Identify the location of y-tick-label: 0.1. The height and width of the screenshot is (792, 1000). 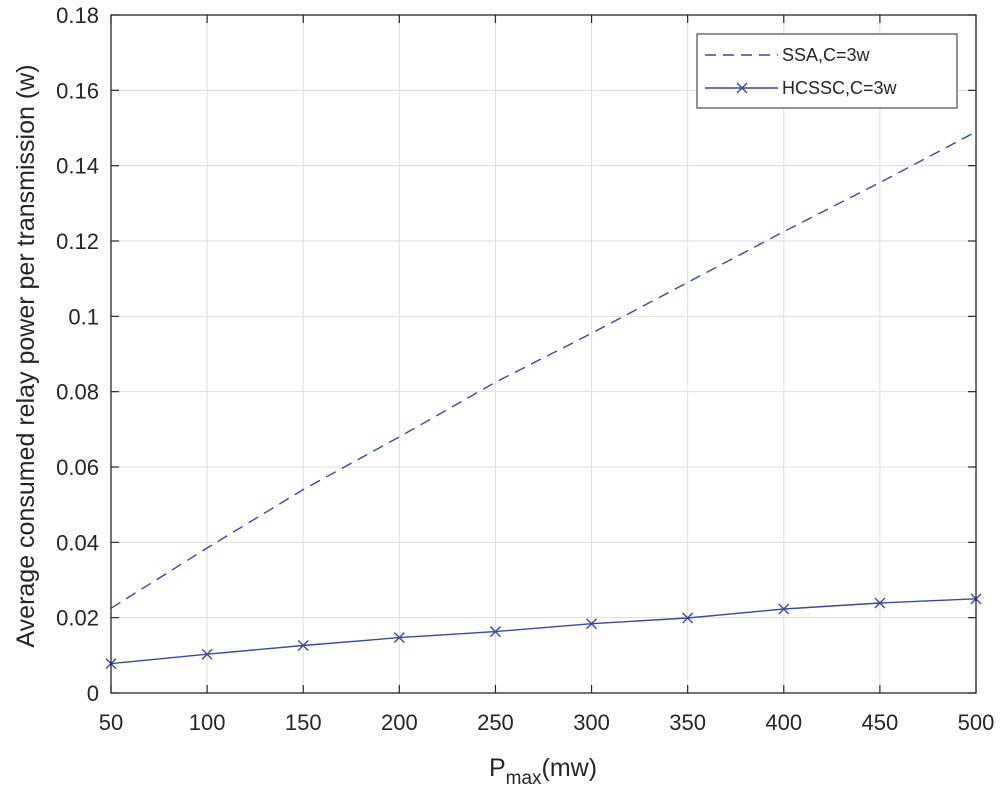
(83, 316).